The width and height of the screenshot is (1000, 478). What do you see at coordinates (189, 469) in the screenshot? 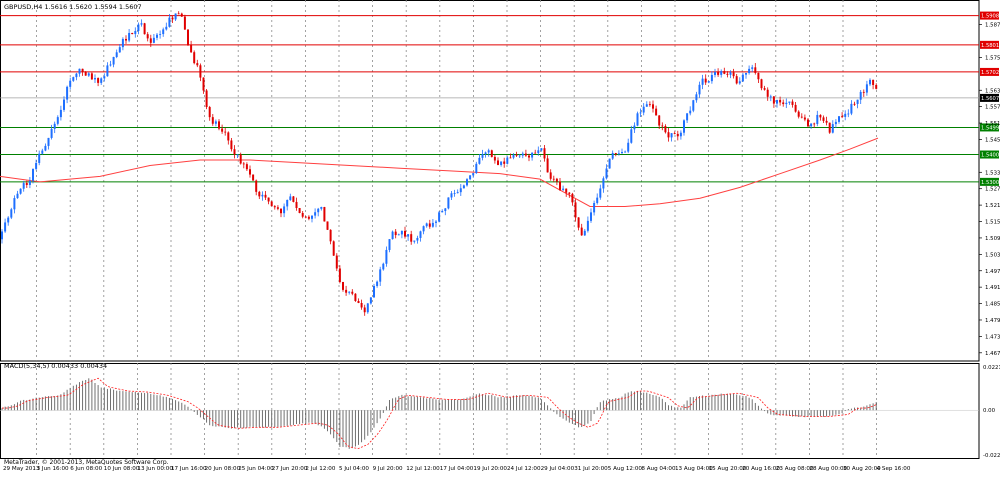
I see `x-tick-label: 17 Jun 16:00` at bounding box center [189, 469].